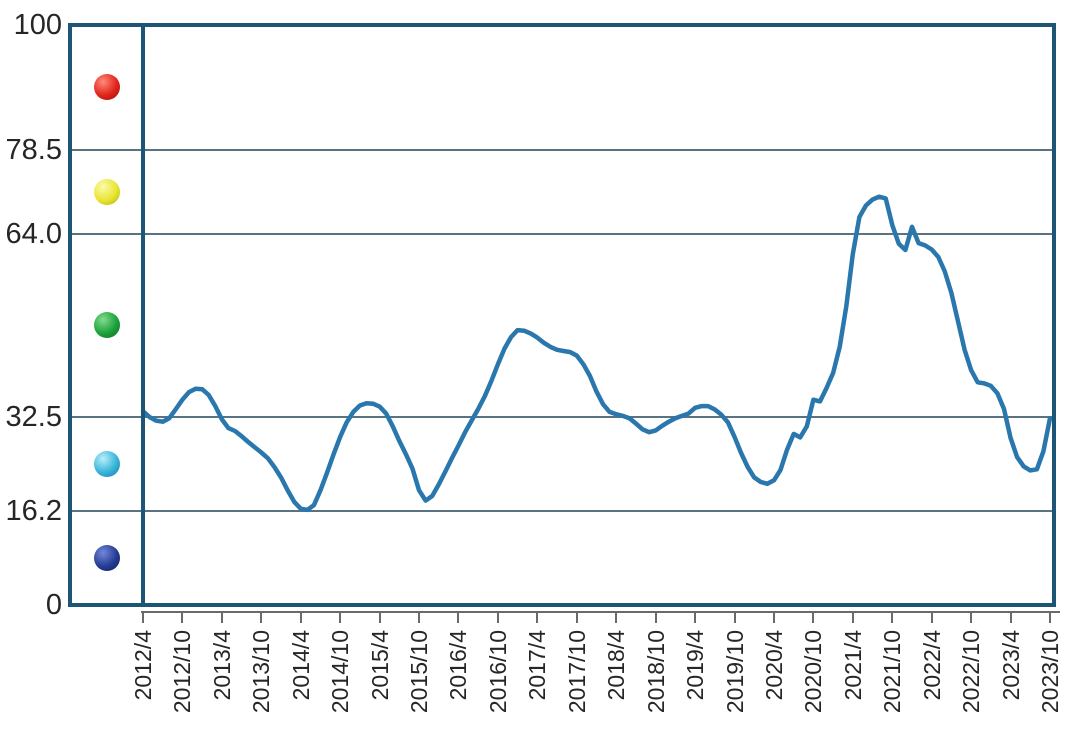 The width and height of the screenshot is (1080, 738). Describe the element at coordinates (655, 672) in the screenshot. I see `x-axis-label: 2018/10` at that location.